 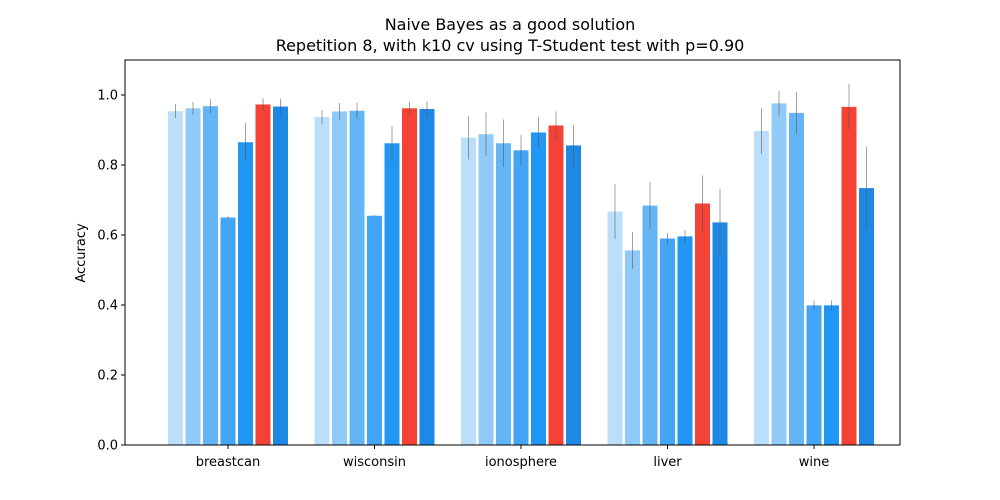 What do you see at coordinates (107, 236) in the screenshot?
I see `y-tick-label: 0.6` at bounding box center [107, 236].